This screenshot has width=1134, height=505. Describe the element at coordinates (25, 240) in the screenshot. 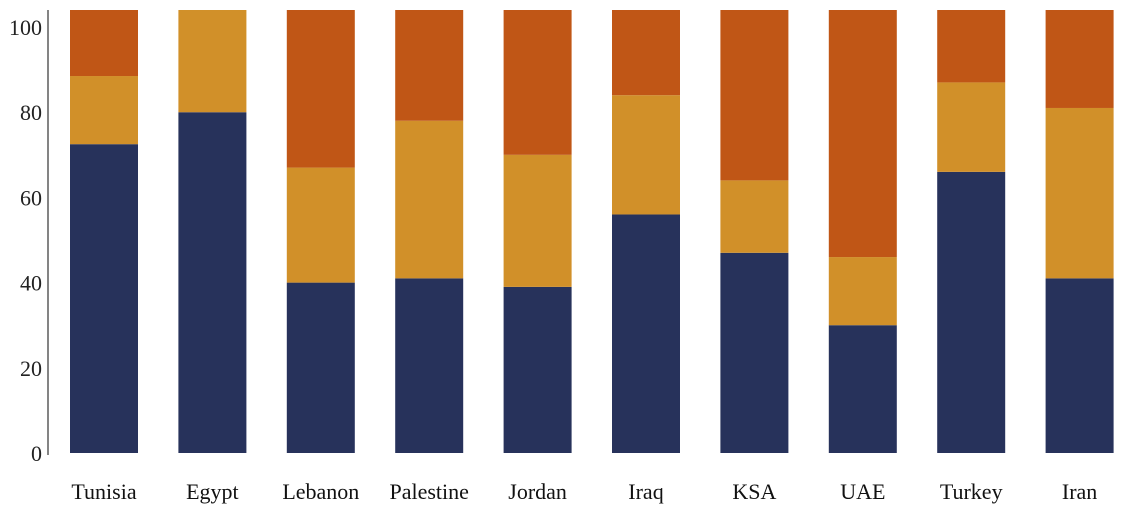

I see `y-tick-labels: 0 20 40 60 80 100` at that location.